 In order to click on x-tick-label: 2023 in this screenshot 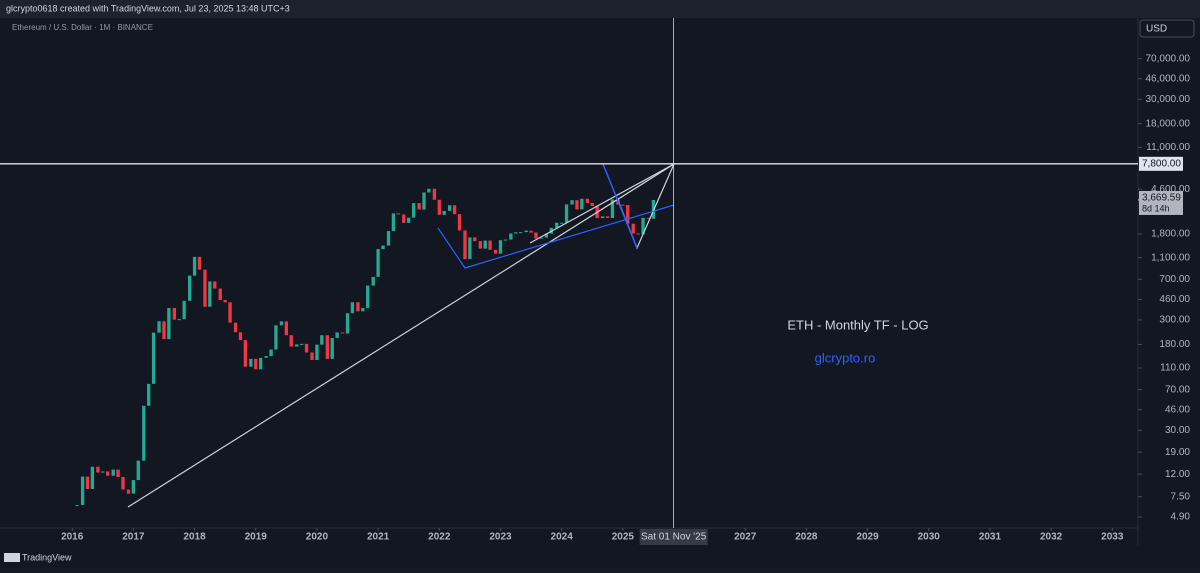, I will do `click(500, 537)`.